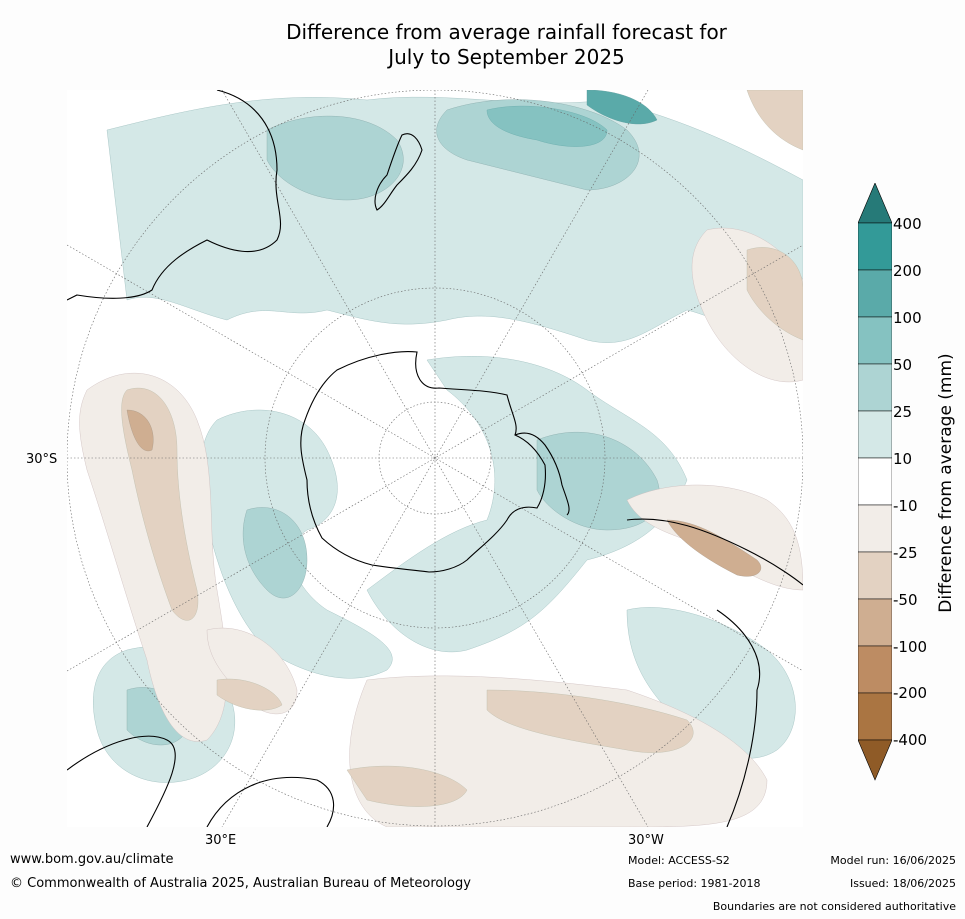 The height and width of the screenshot is (919, 965). I want to click on website-link: www.bom.gov.au/climate, so click(92, 859).